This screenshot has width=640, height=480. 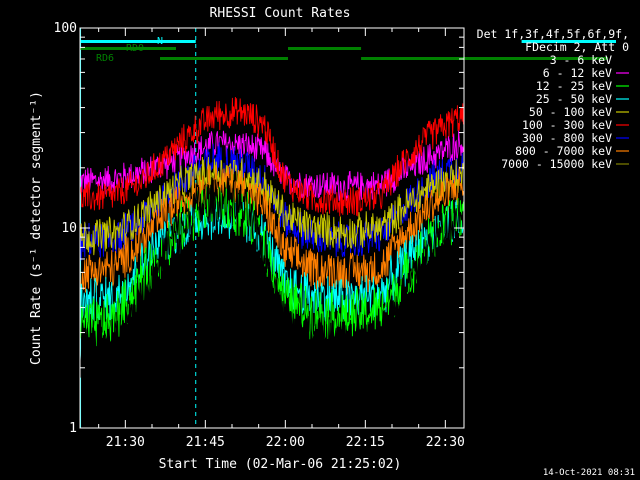 What do you see at coordinates (69, 228) in the screenshot?
I see `y-tick-label: 10` at bounding box center [69, 228].